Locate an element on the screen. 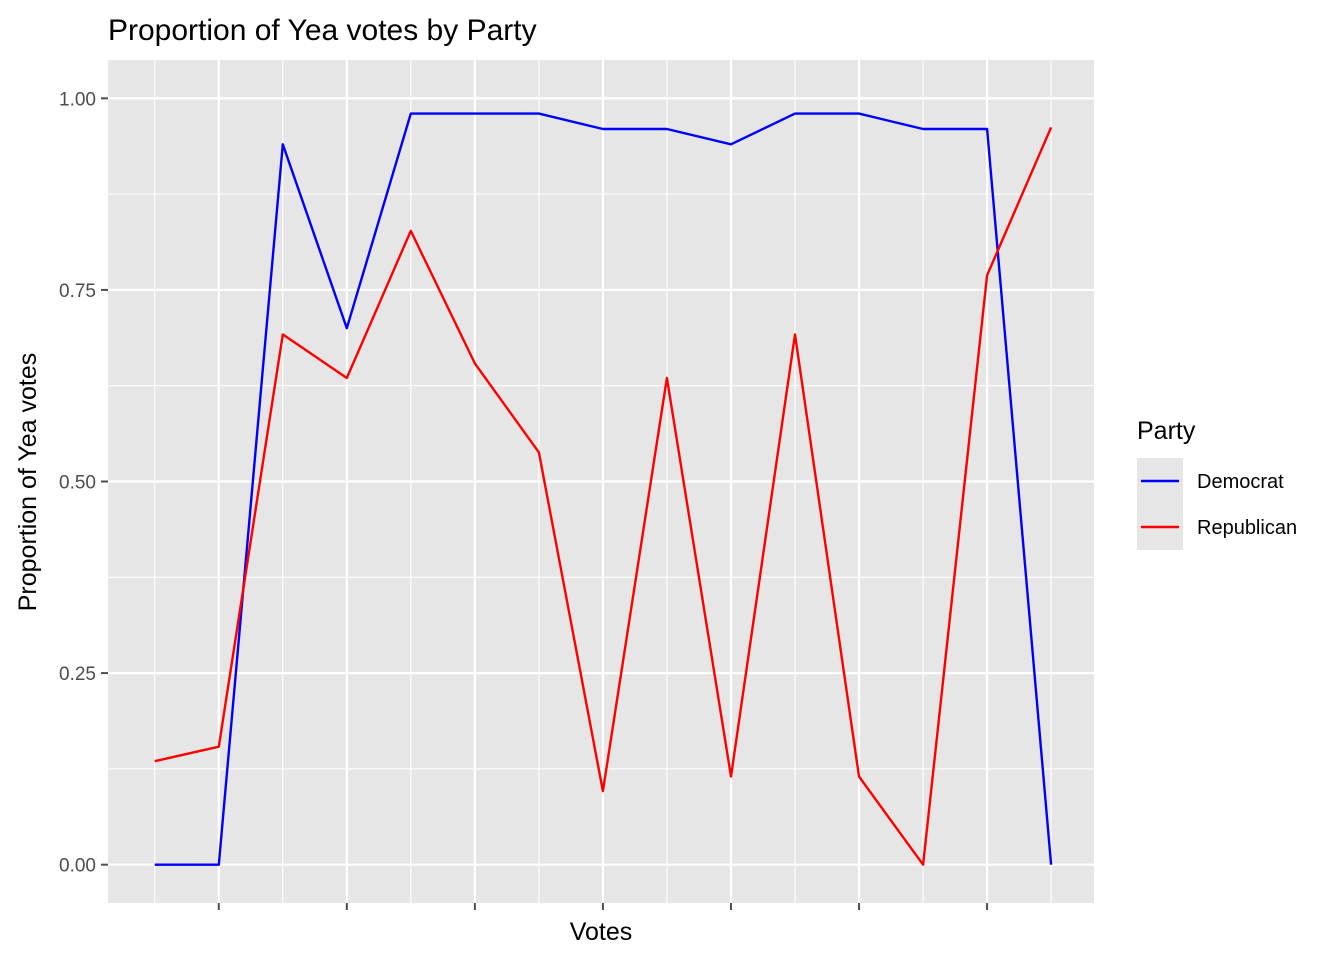 The width and height of the screenshot is (1344, 960). legend: Party Democrat Republican is located at coordinates (1217, 483).